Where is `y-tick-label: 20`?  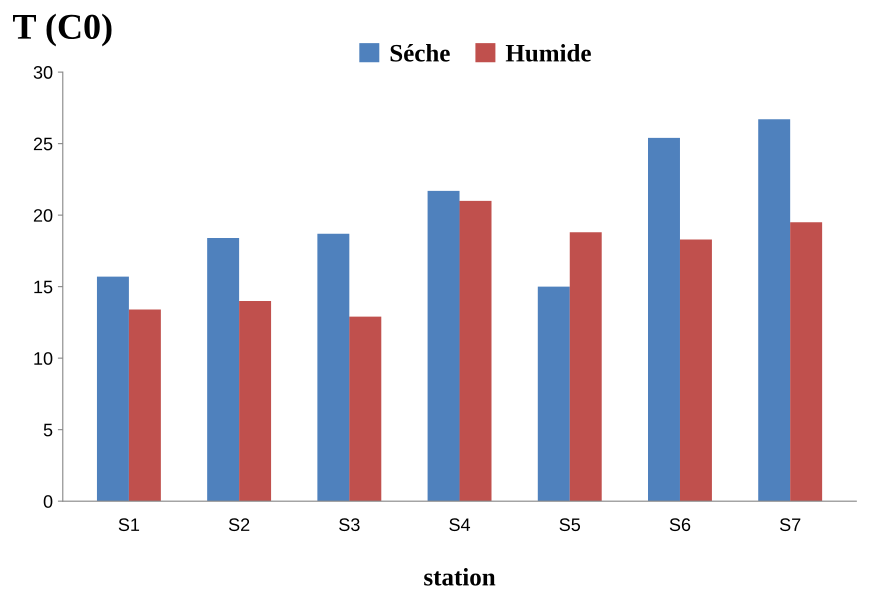 y-tick-label: 20 is located at coordinates (43, 215).